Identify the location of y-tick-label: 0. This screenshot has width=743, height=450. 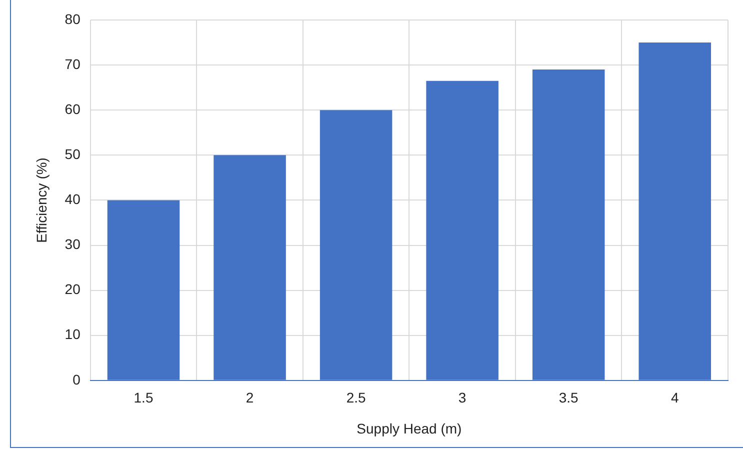
(76, 379).